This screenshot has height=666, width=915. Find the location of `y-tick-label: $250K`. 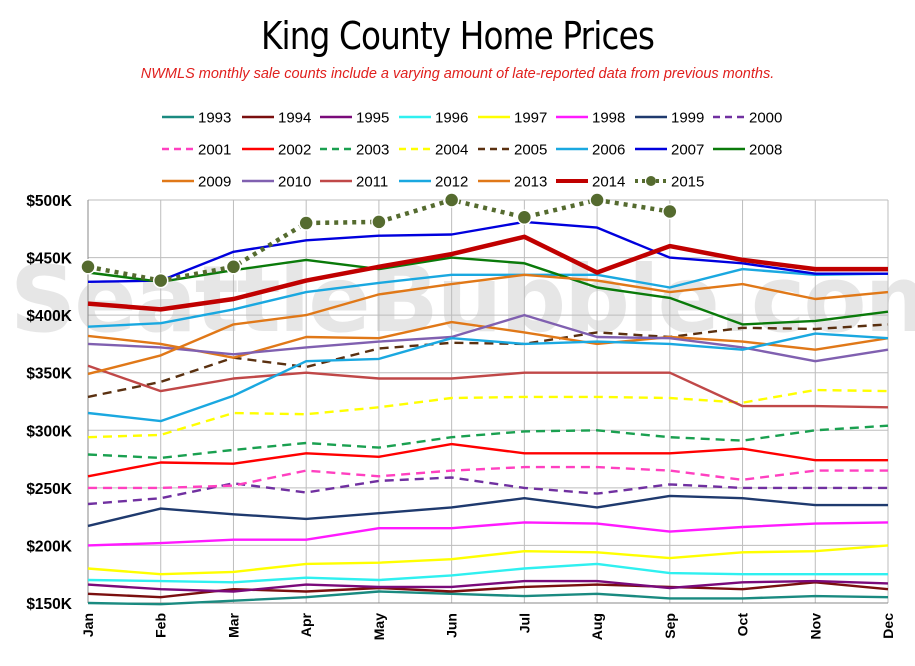

y-tick-label: $250K is located at coordinates (49, 489).